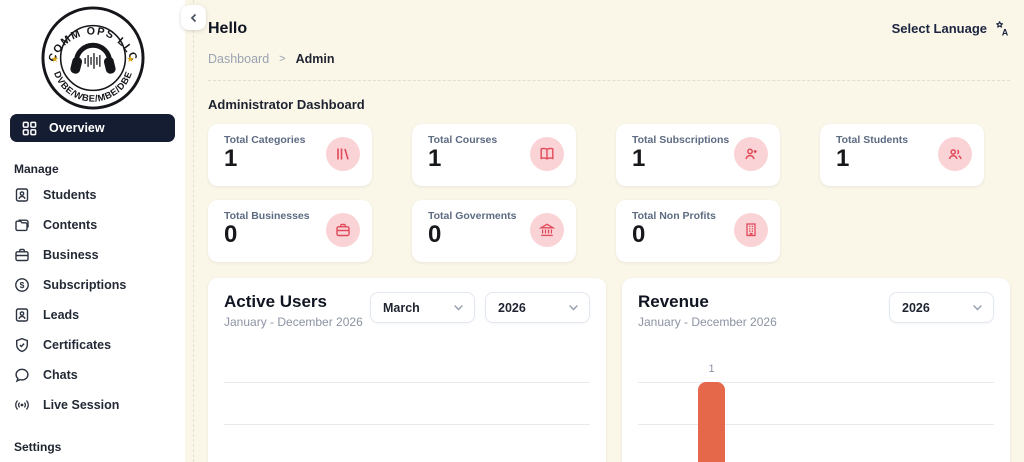 The image size is (1024, 462). What do you see at coordinates (81, 405) in the screenshot?
I see `sidebar-item-label: Live Session` at bounding box center [81, 405].